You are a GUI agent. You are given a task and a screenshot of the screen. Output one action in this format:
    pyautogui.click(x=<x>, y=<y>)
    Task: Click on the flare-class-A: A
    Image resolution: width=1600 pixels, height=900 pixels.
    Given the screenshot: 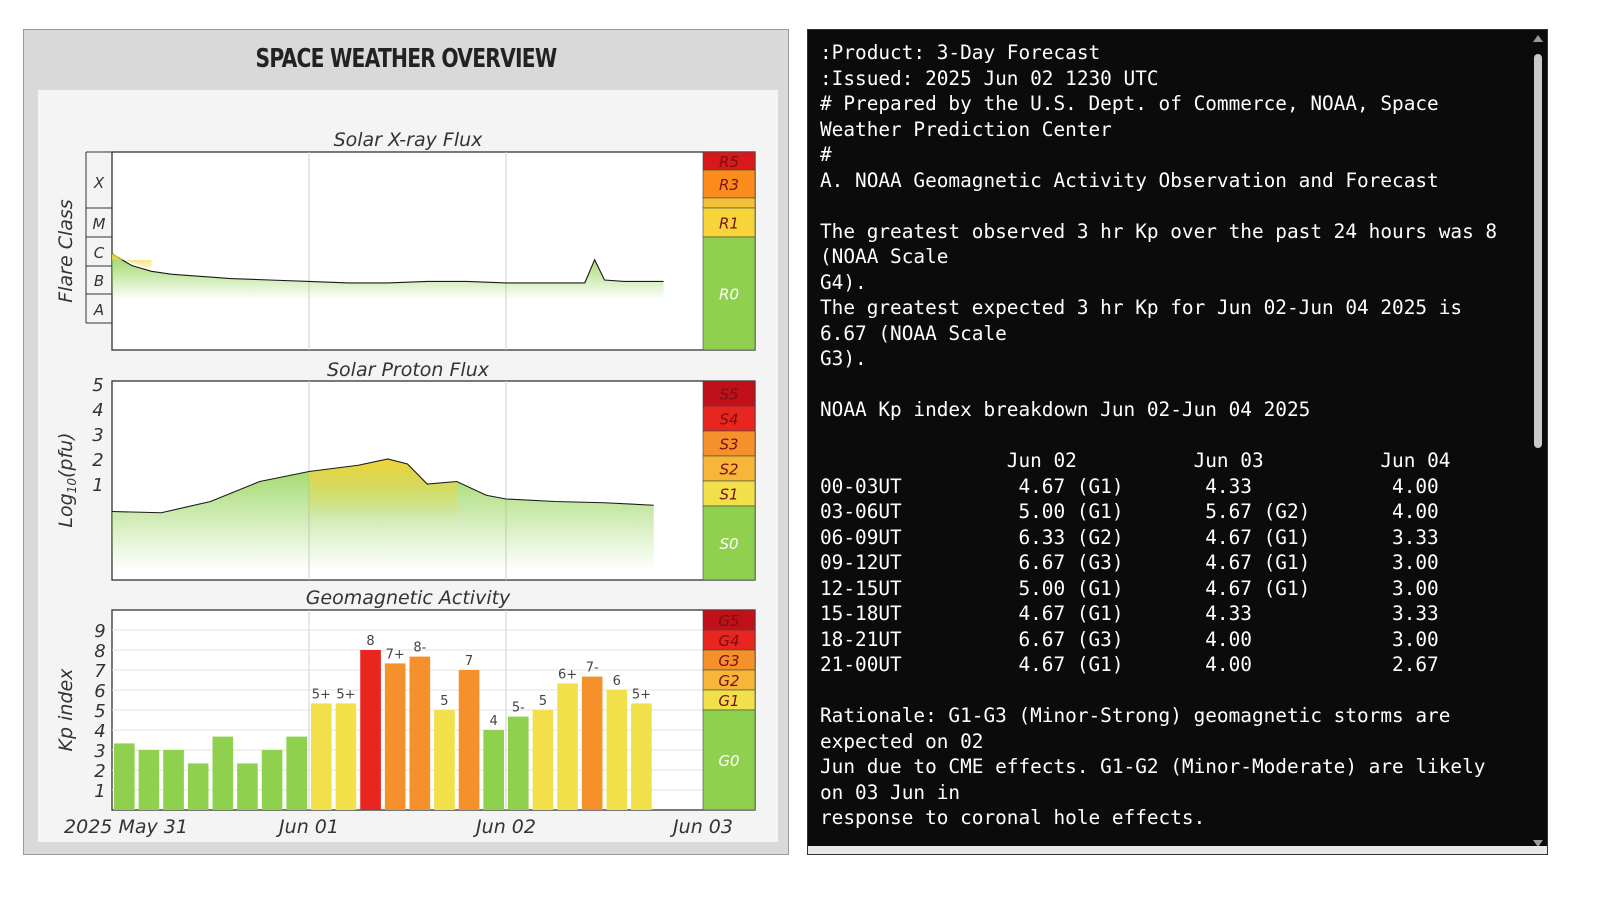 What is the action you would take?
    pyautogui.click(x=98, y=310)
    